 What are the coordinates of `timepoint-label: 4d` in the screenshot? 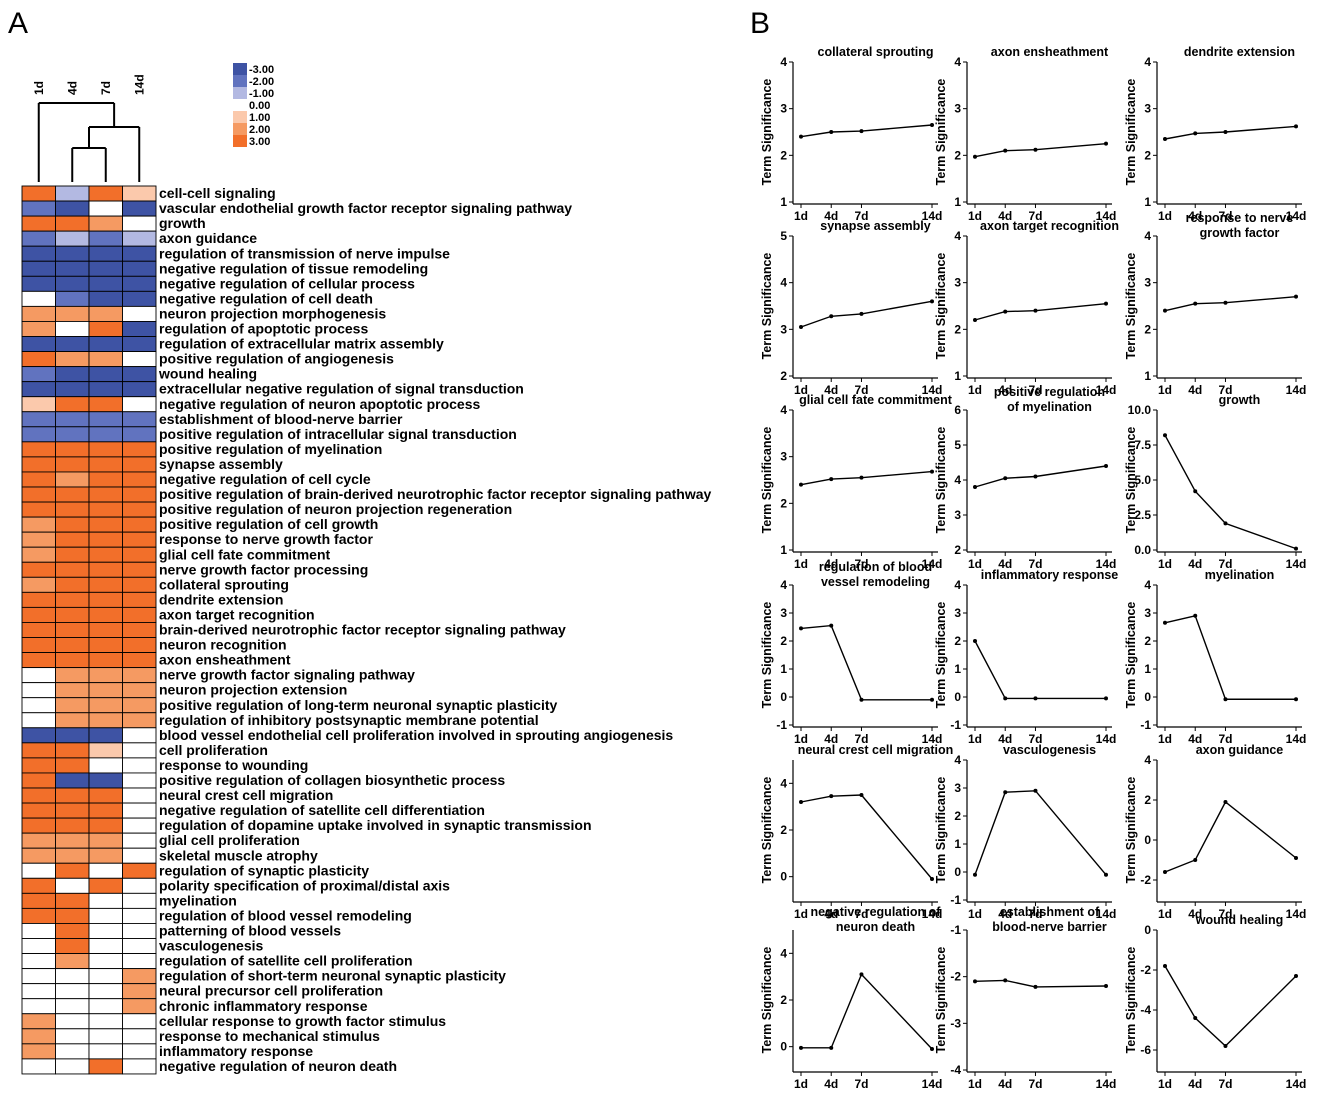 It's located at (72, 88).